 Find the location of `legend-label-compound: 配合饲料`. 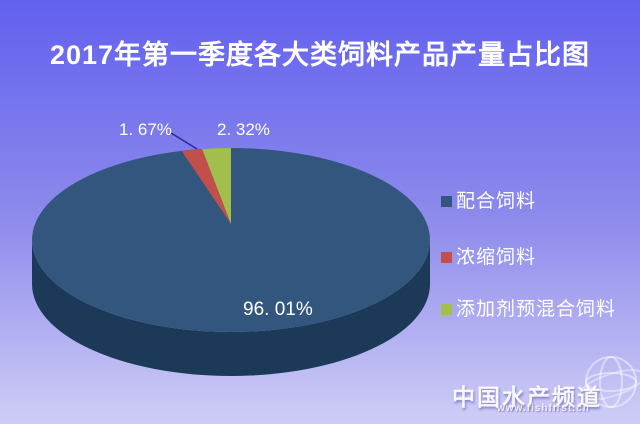

legend-label-compound: 配合饲料 is located at coordinates (496, 201).